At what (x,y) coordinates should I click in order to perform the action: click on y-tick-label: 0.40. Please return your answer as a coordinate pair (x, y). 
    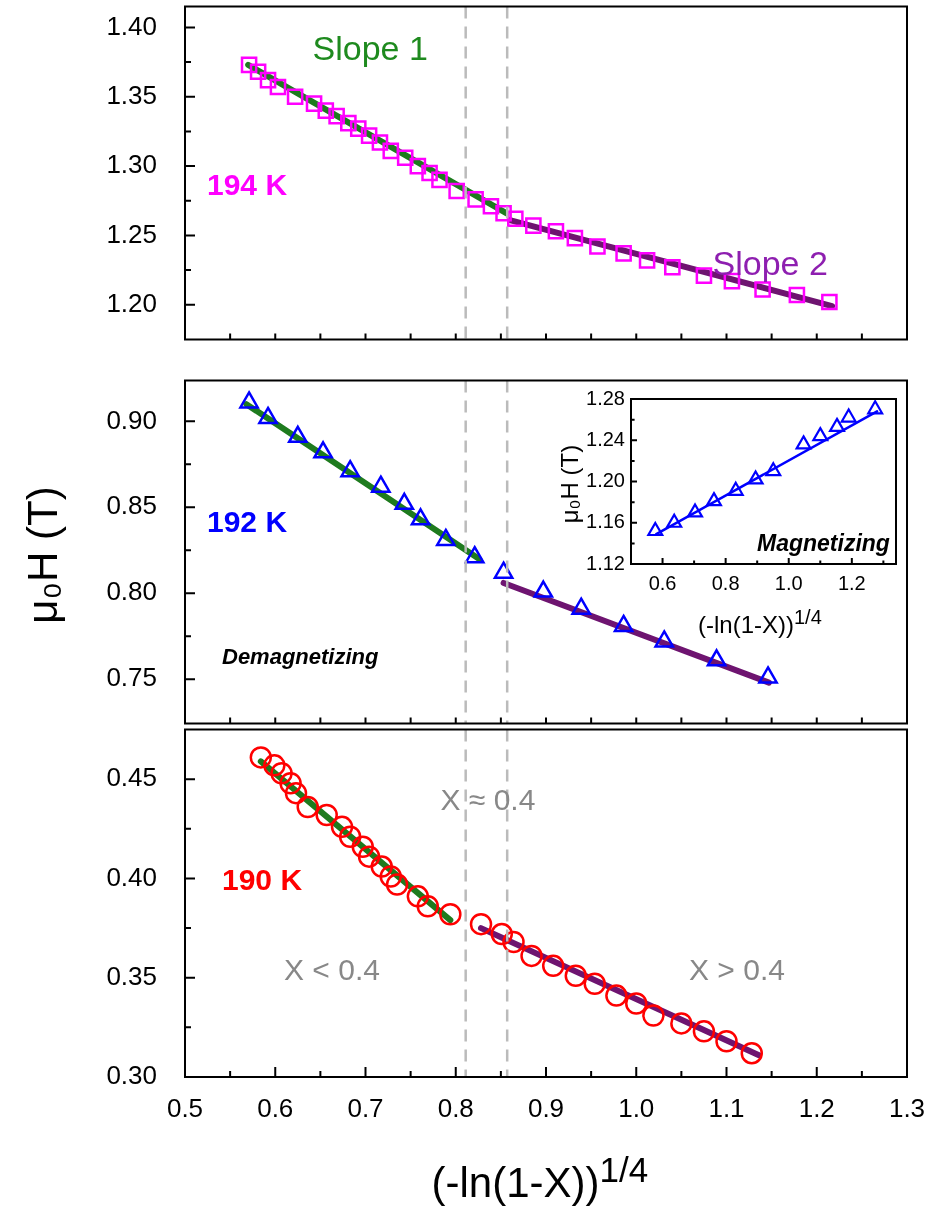
    Looking at the image, I should click on (131, 877).